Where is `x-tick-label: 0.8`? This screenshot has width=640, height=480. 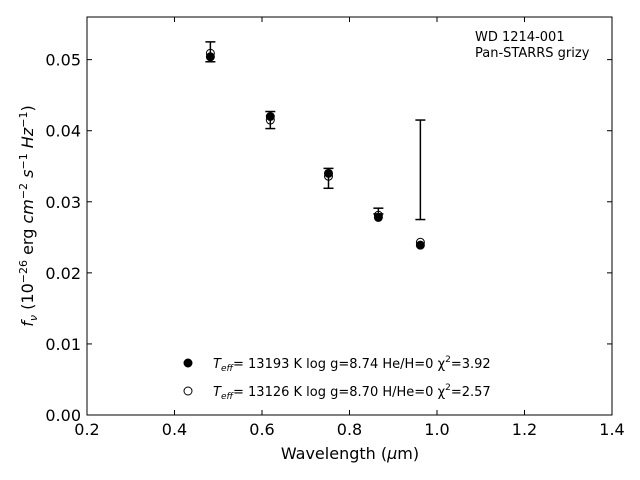 x-tick-label: 0.8 is located at coordinates (349, 429).